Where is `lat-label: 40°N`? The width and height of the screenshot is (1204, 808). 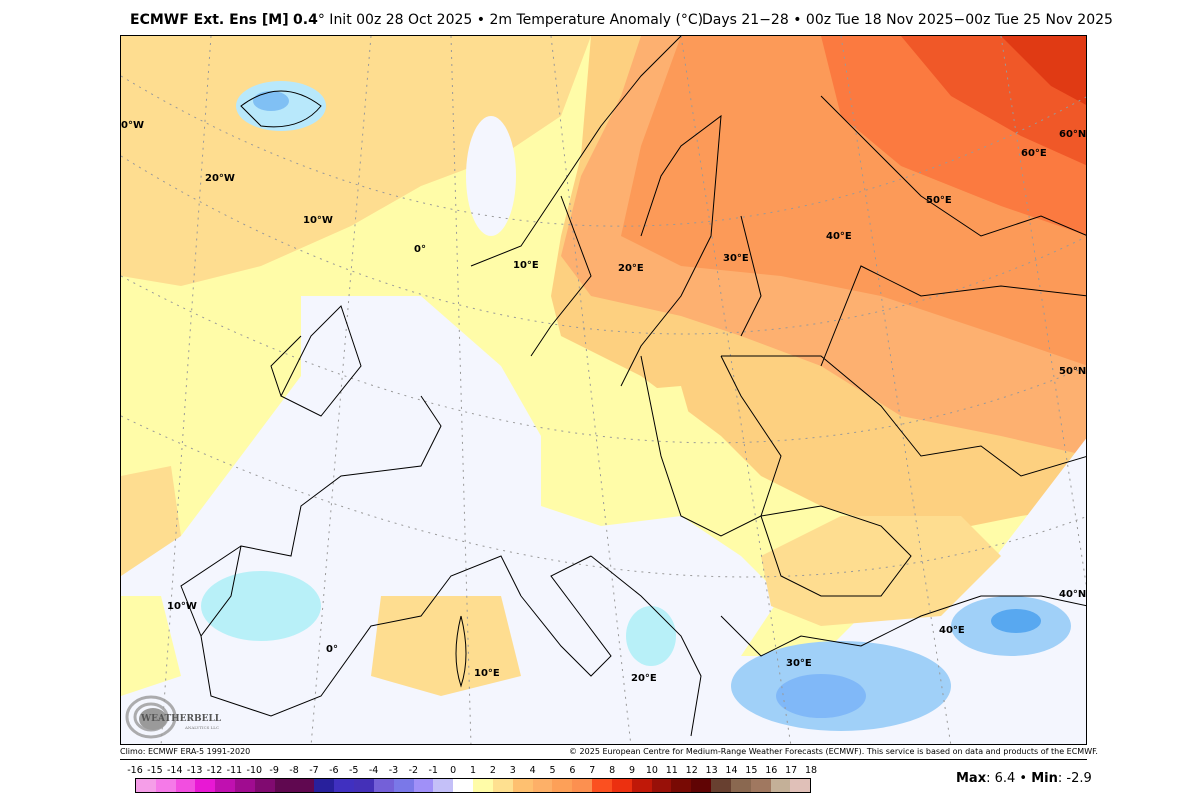 lat-label: 40°N is located at coordinates (1073, 594).